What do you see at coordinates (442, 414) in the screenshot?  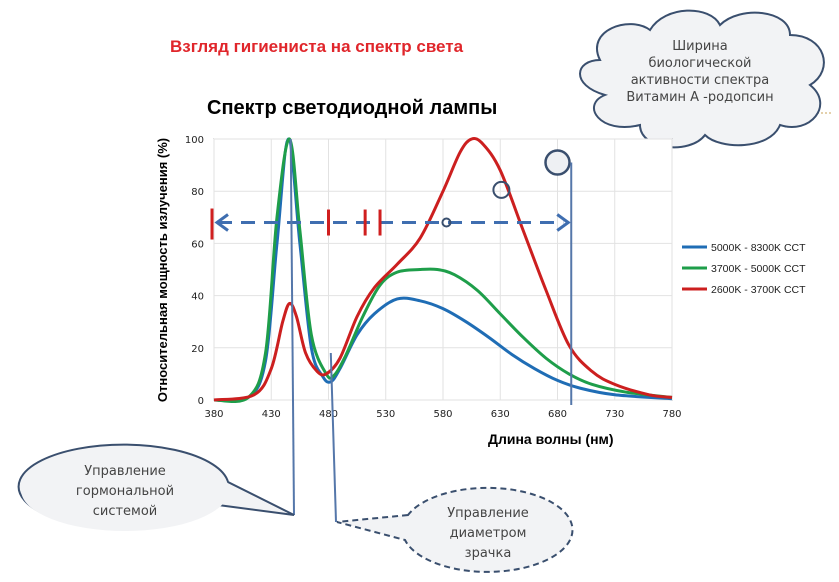 I see `x-tick-label: 580` at bounding box center [442, 414].